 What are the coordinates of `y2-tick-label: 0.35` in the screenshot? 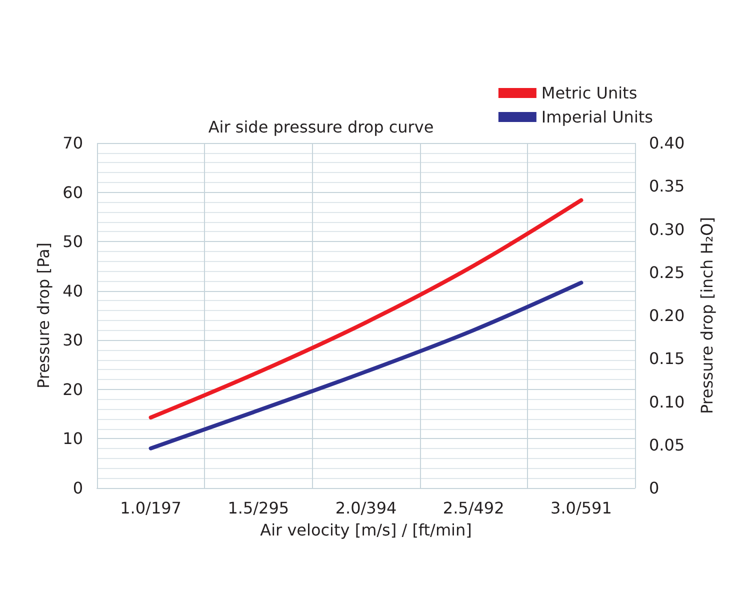 It's located at (667, 186).